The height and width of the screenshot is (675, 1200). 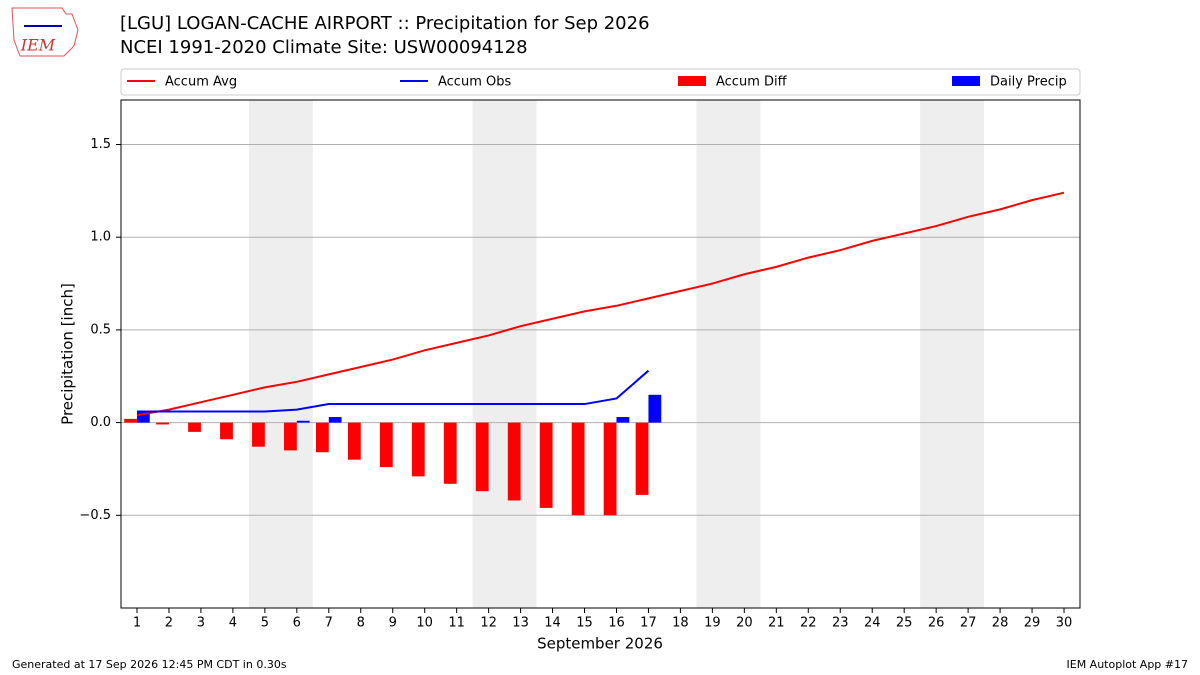 What do you see at coordinates (100, 144) in the screenshot?
I see `y-tick-label: 1.5` at bounding box center [100, 144].